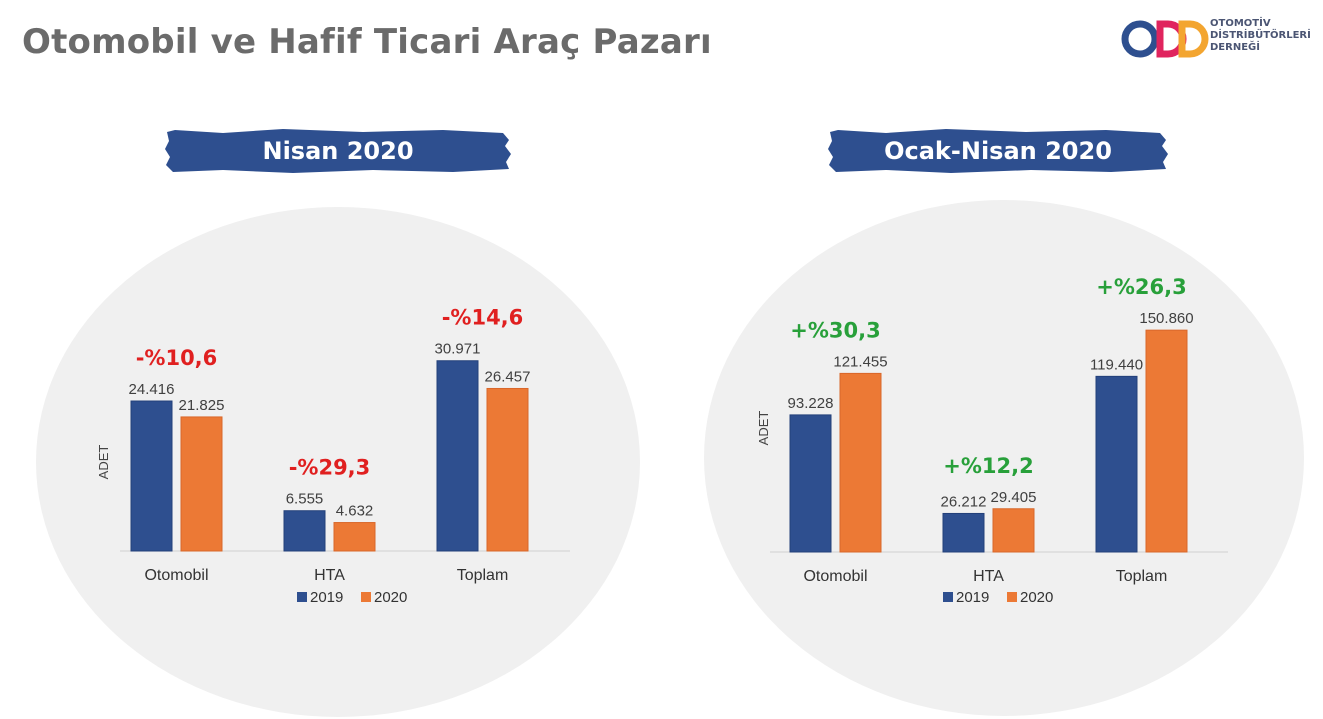 Image resolution: width=1323 pixels, height=719 pixels. I want to click on data-label: 29.405, so click(1014, 497).